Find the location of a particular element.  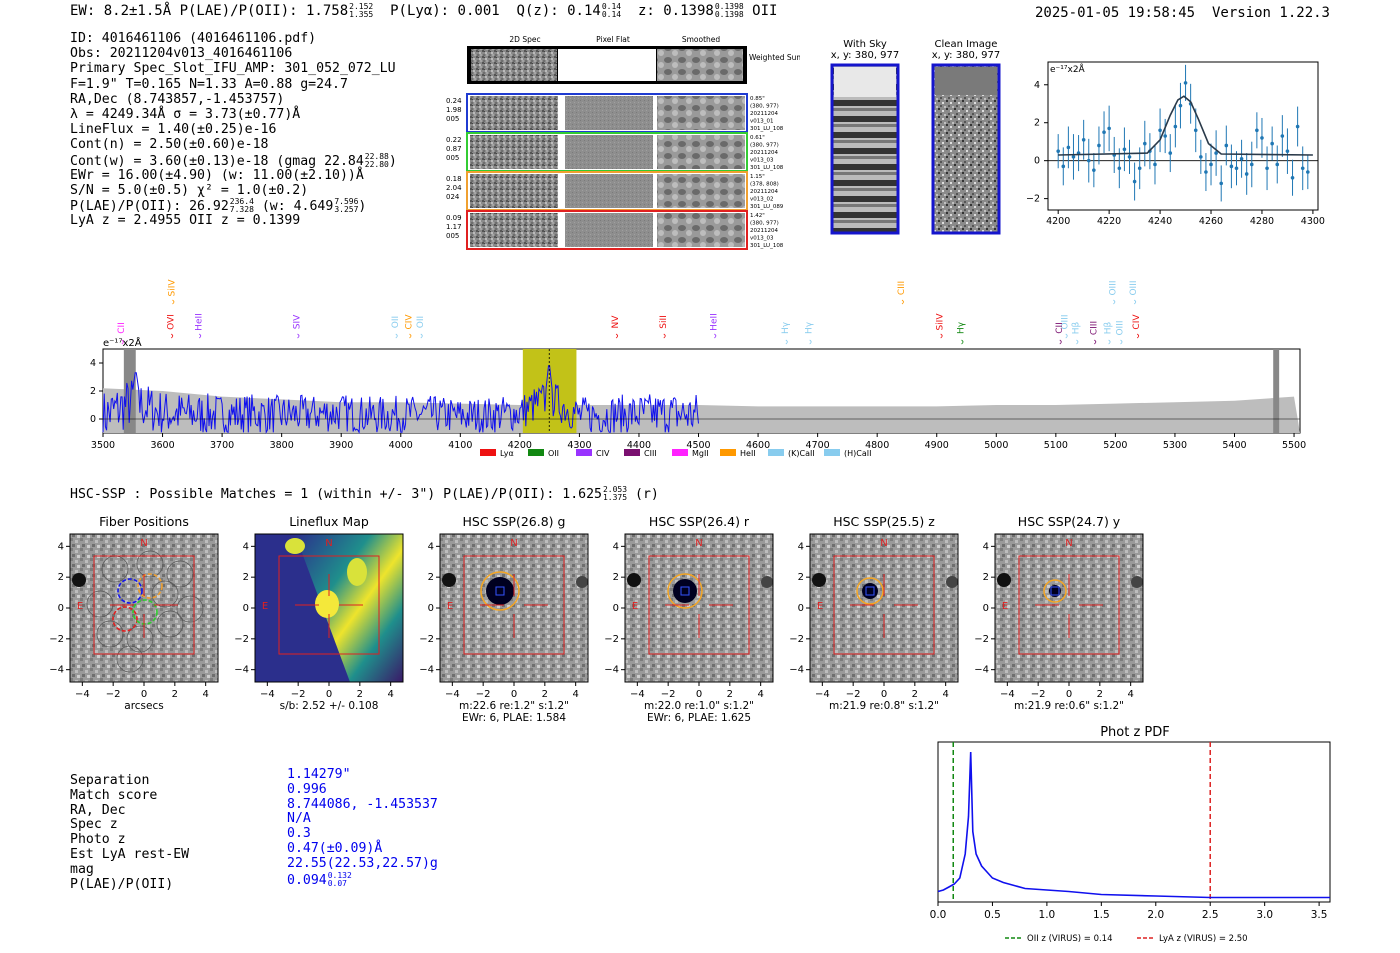

hsc-neighbor is located at coordinates (767, 582).